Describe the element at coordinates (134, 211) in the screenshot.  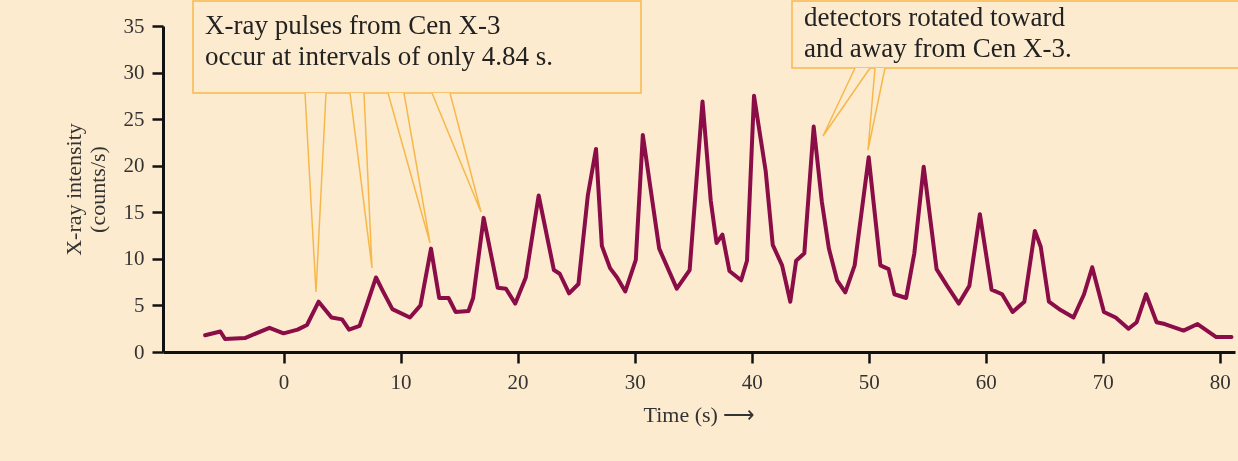
I see `y-tick-label: 15` at that location.